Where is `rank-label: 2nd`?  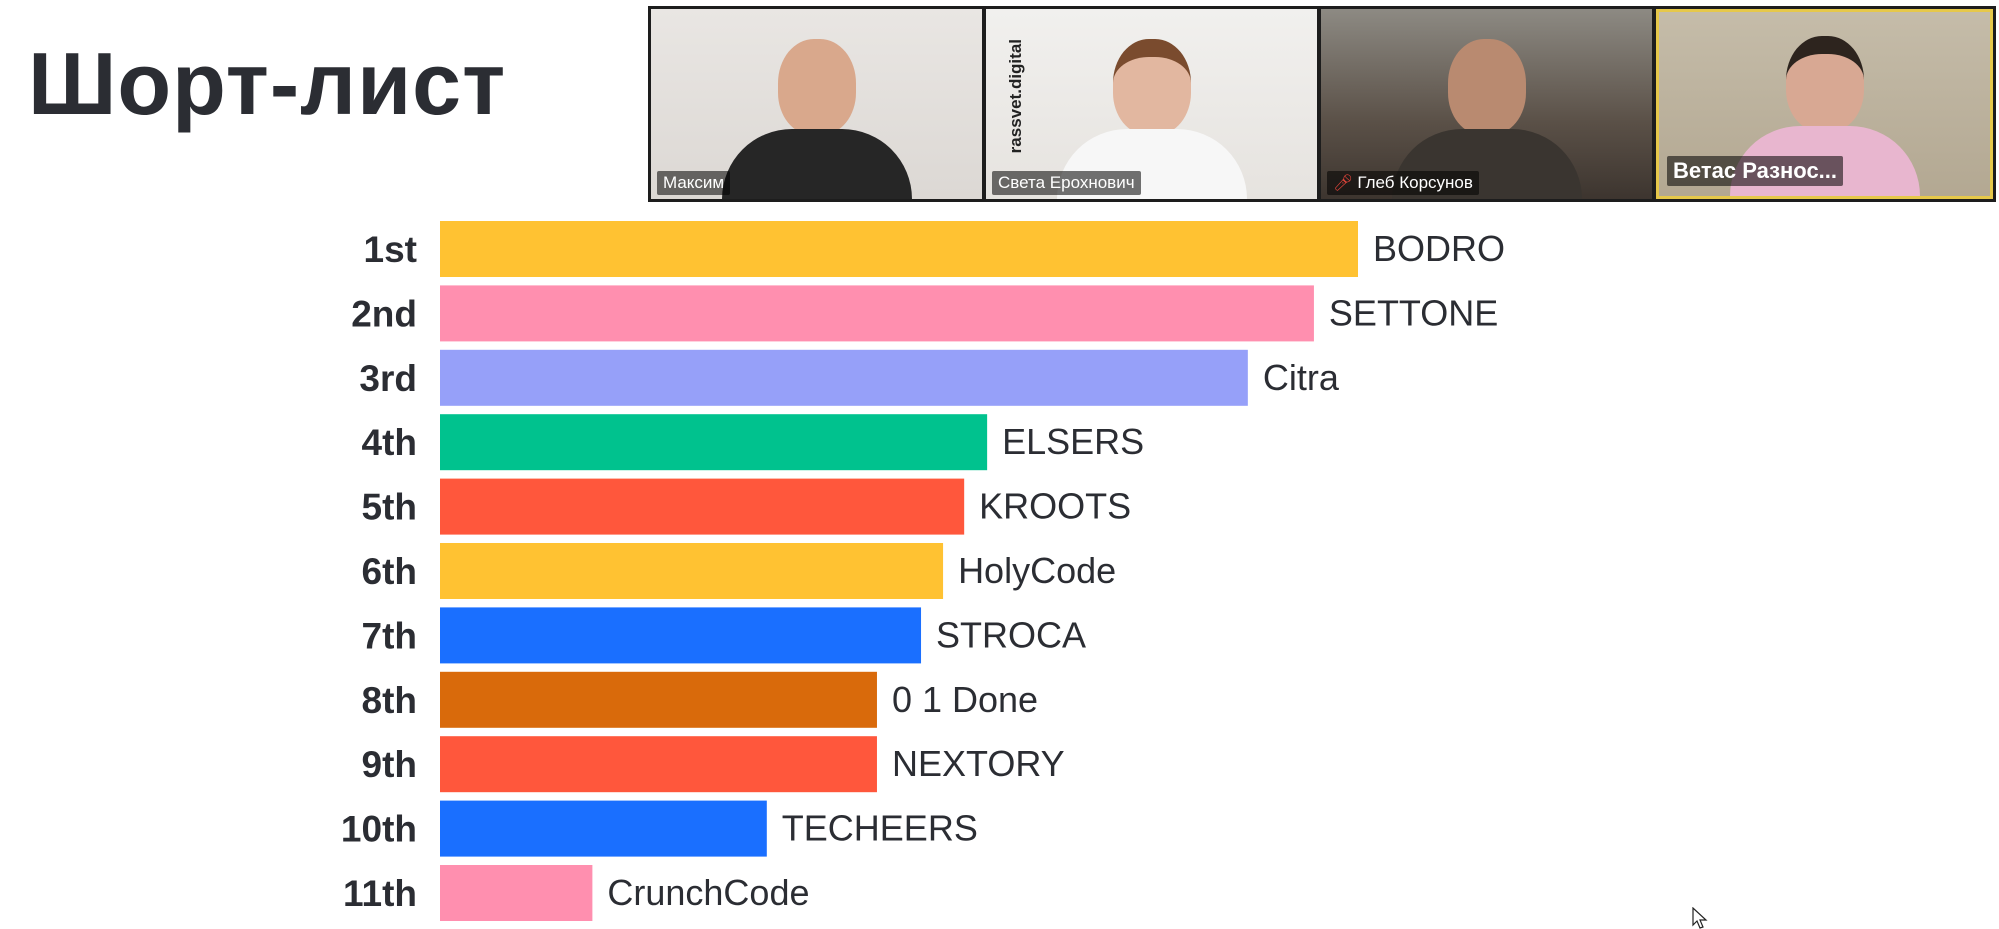
rank-label: 2nd is located at coordinates (384, 313).